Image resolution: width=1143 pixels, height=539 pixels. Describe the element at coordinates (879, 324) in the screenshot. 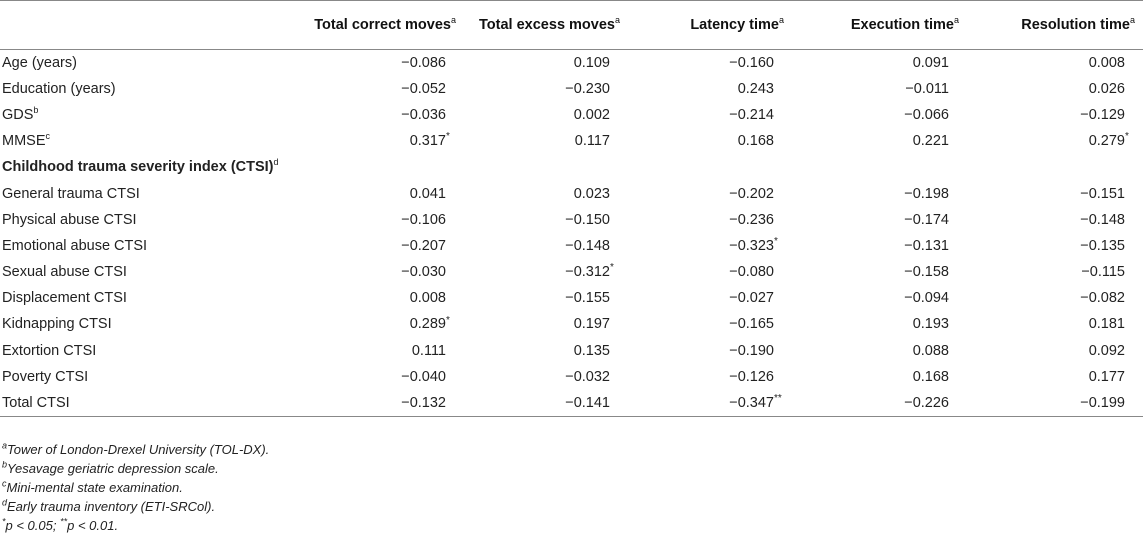

I see `table-cell: 0.193` at that location.